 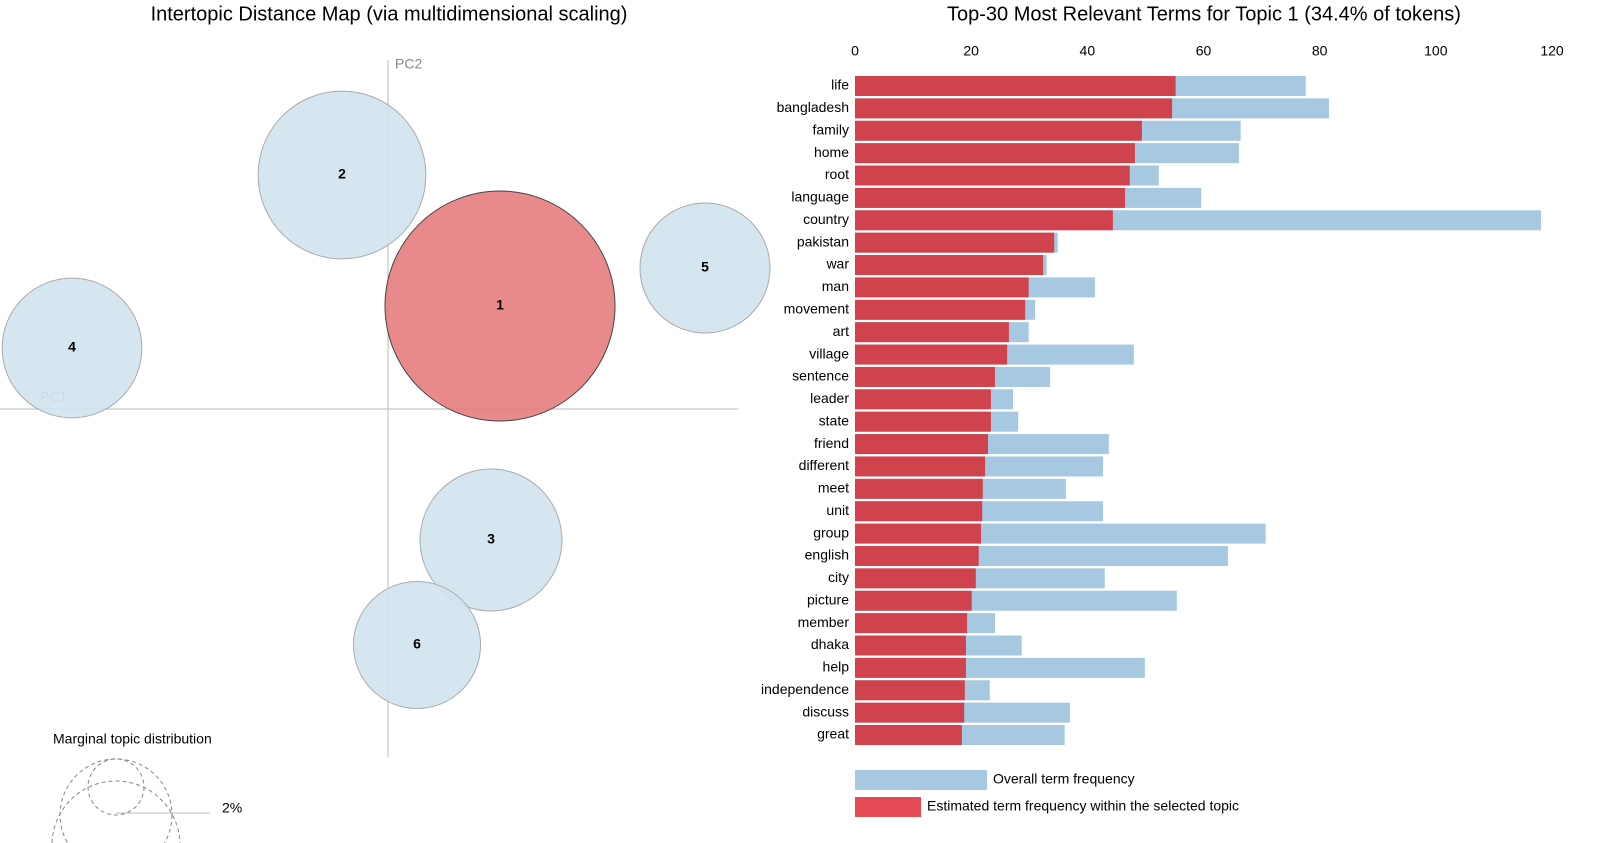 I want to click on y-tick-label: root, so click(x=837, y=174).